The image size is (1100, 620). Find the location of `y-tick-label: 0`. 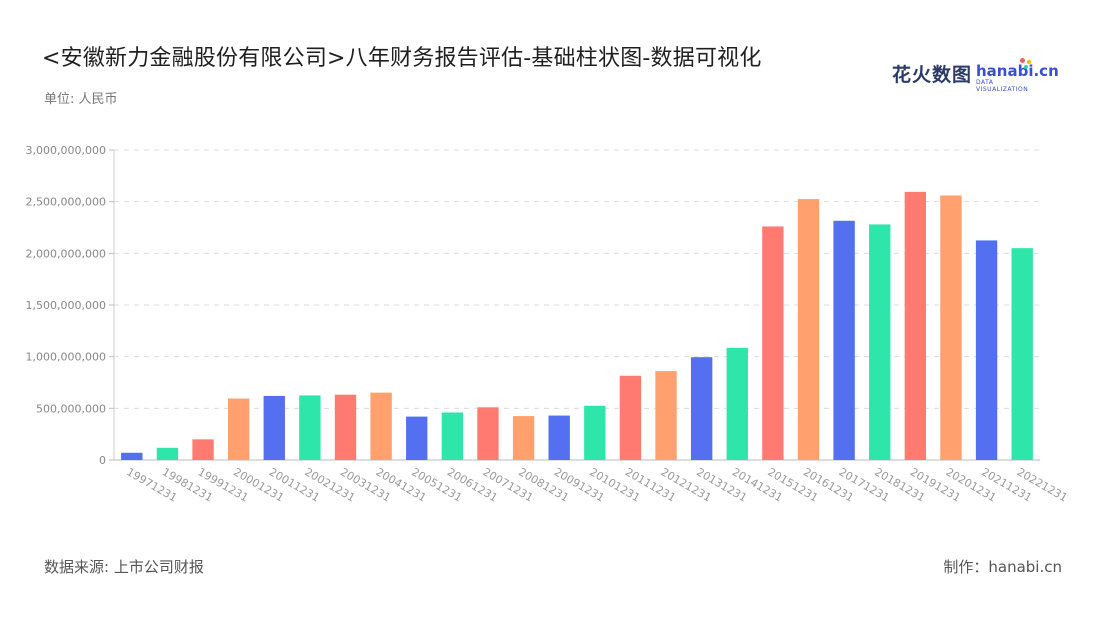

y-tick-label: 0 is located at coordinates (102, 460).